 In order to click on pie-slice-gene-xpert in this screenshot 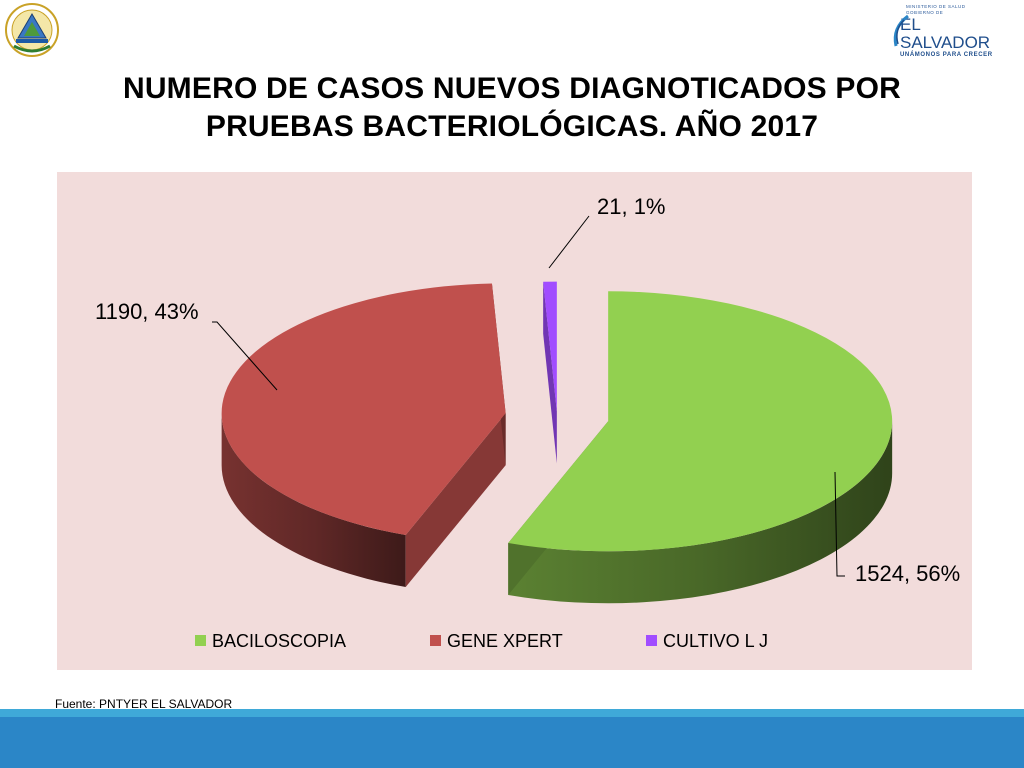, I will do `click(363, 435)`.